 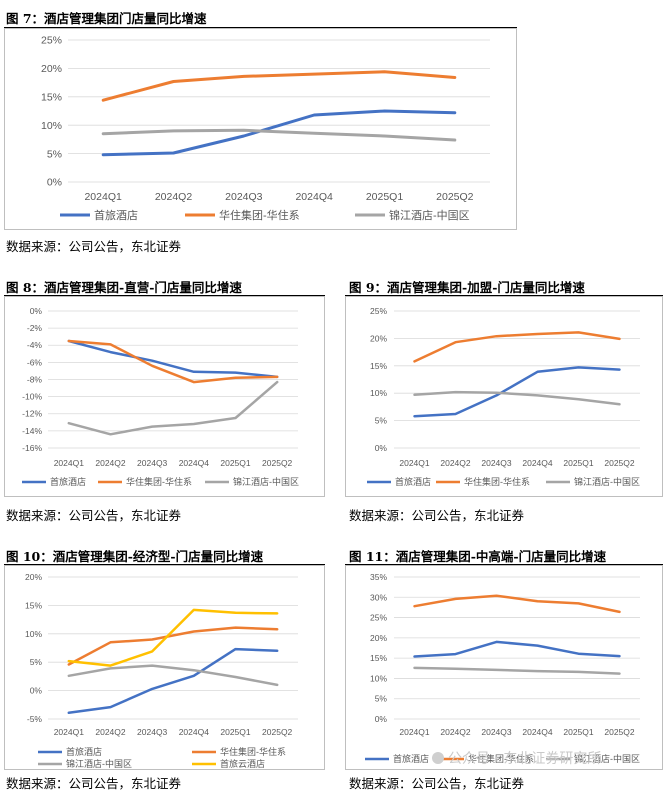 What do you see at coordinates (135, 556) in the screenshot?
I see `chart-title: 图 10：酒店管理集团-经济型-门店量同比增速` at bounding box center [135, 556].